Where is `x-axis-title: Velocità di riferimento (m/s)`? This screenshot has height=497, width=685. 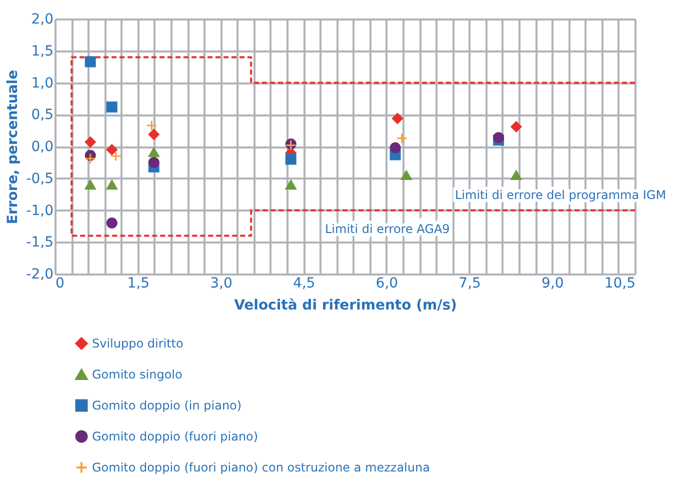
x-axis-title: Velocità di riferimento (m/s) is located at coordinates (345, 306).